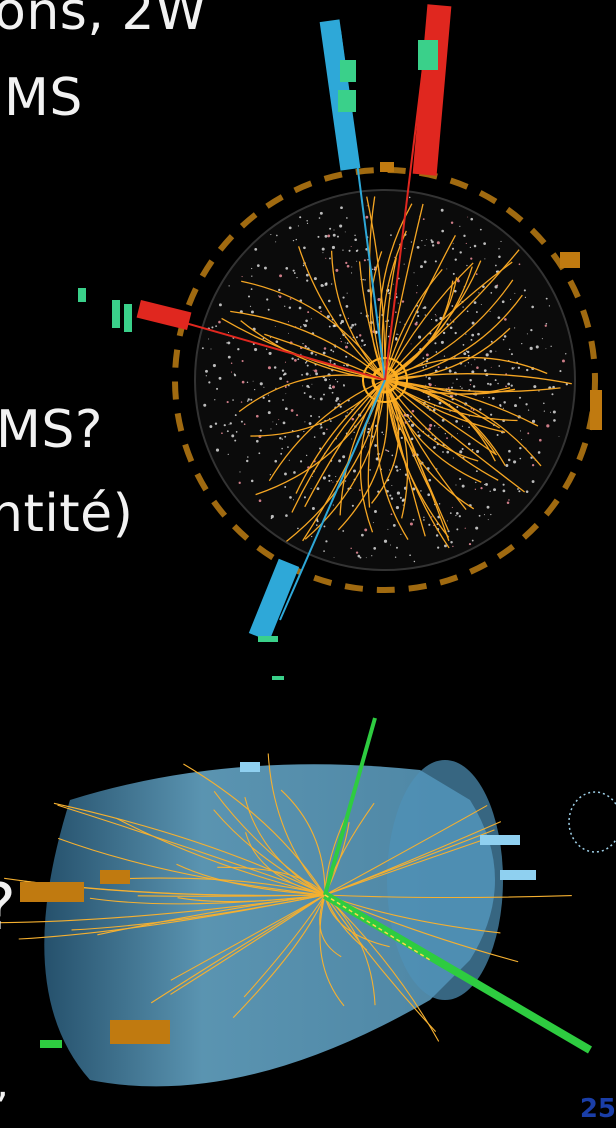  What do you see at coordinates (428, 55) in the screenshot?
I see `electron-hit` at bounding box center [428, 55].